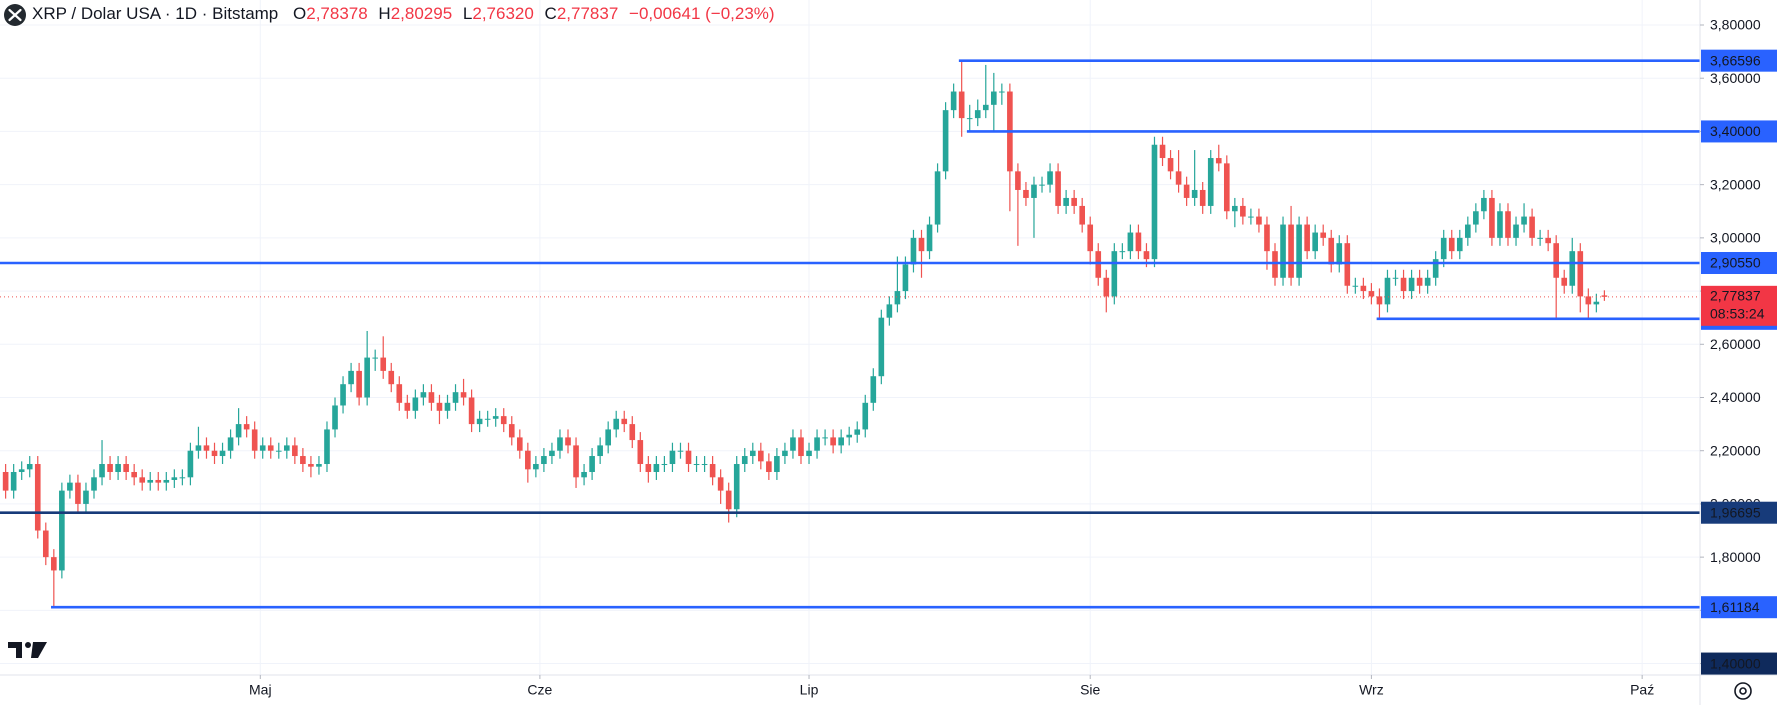 The image size is (1777, 705). Describe the element at coordinates (1735, 60) in the screenshot. I see `level-label: 3,66596` at that location.